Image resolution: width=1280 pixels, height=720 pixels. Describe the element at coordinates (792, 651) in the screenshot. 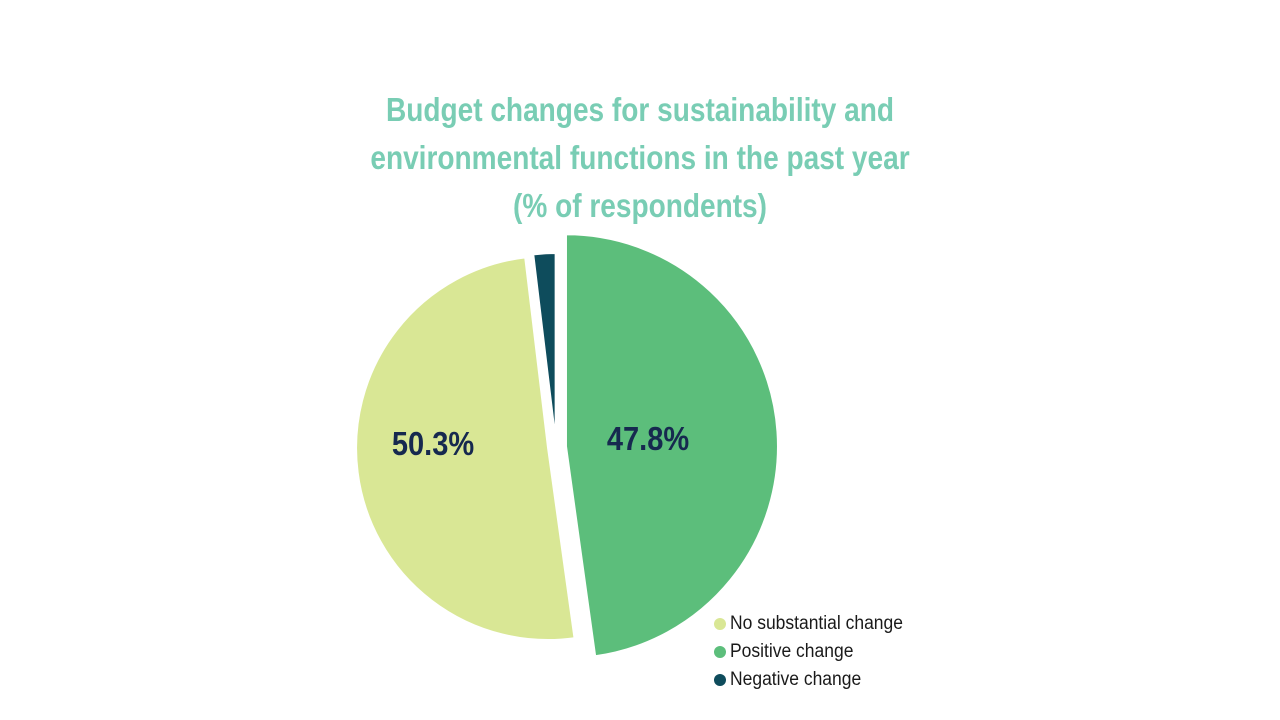

I see `legend-label: Positive change` at that location.